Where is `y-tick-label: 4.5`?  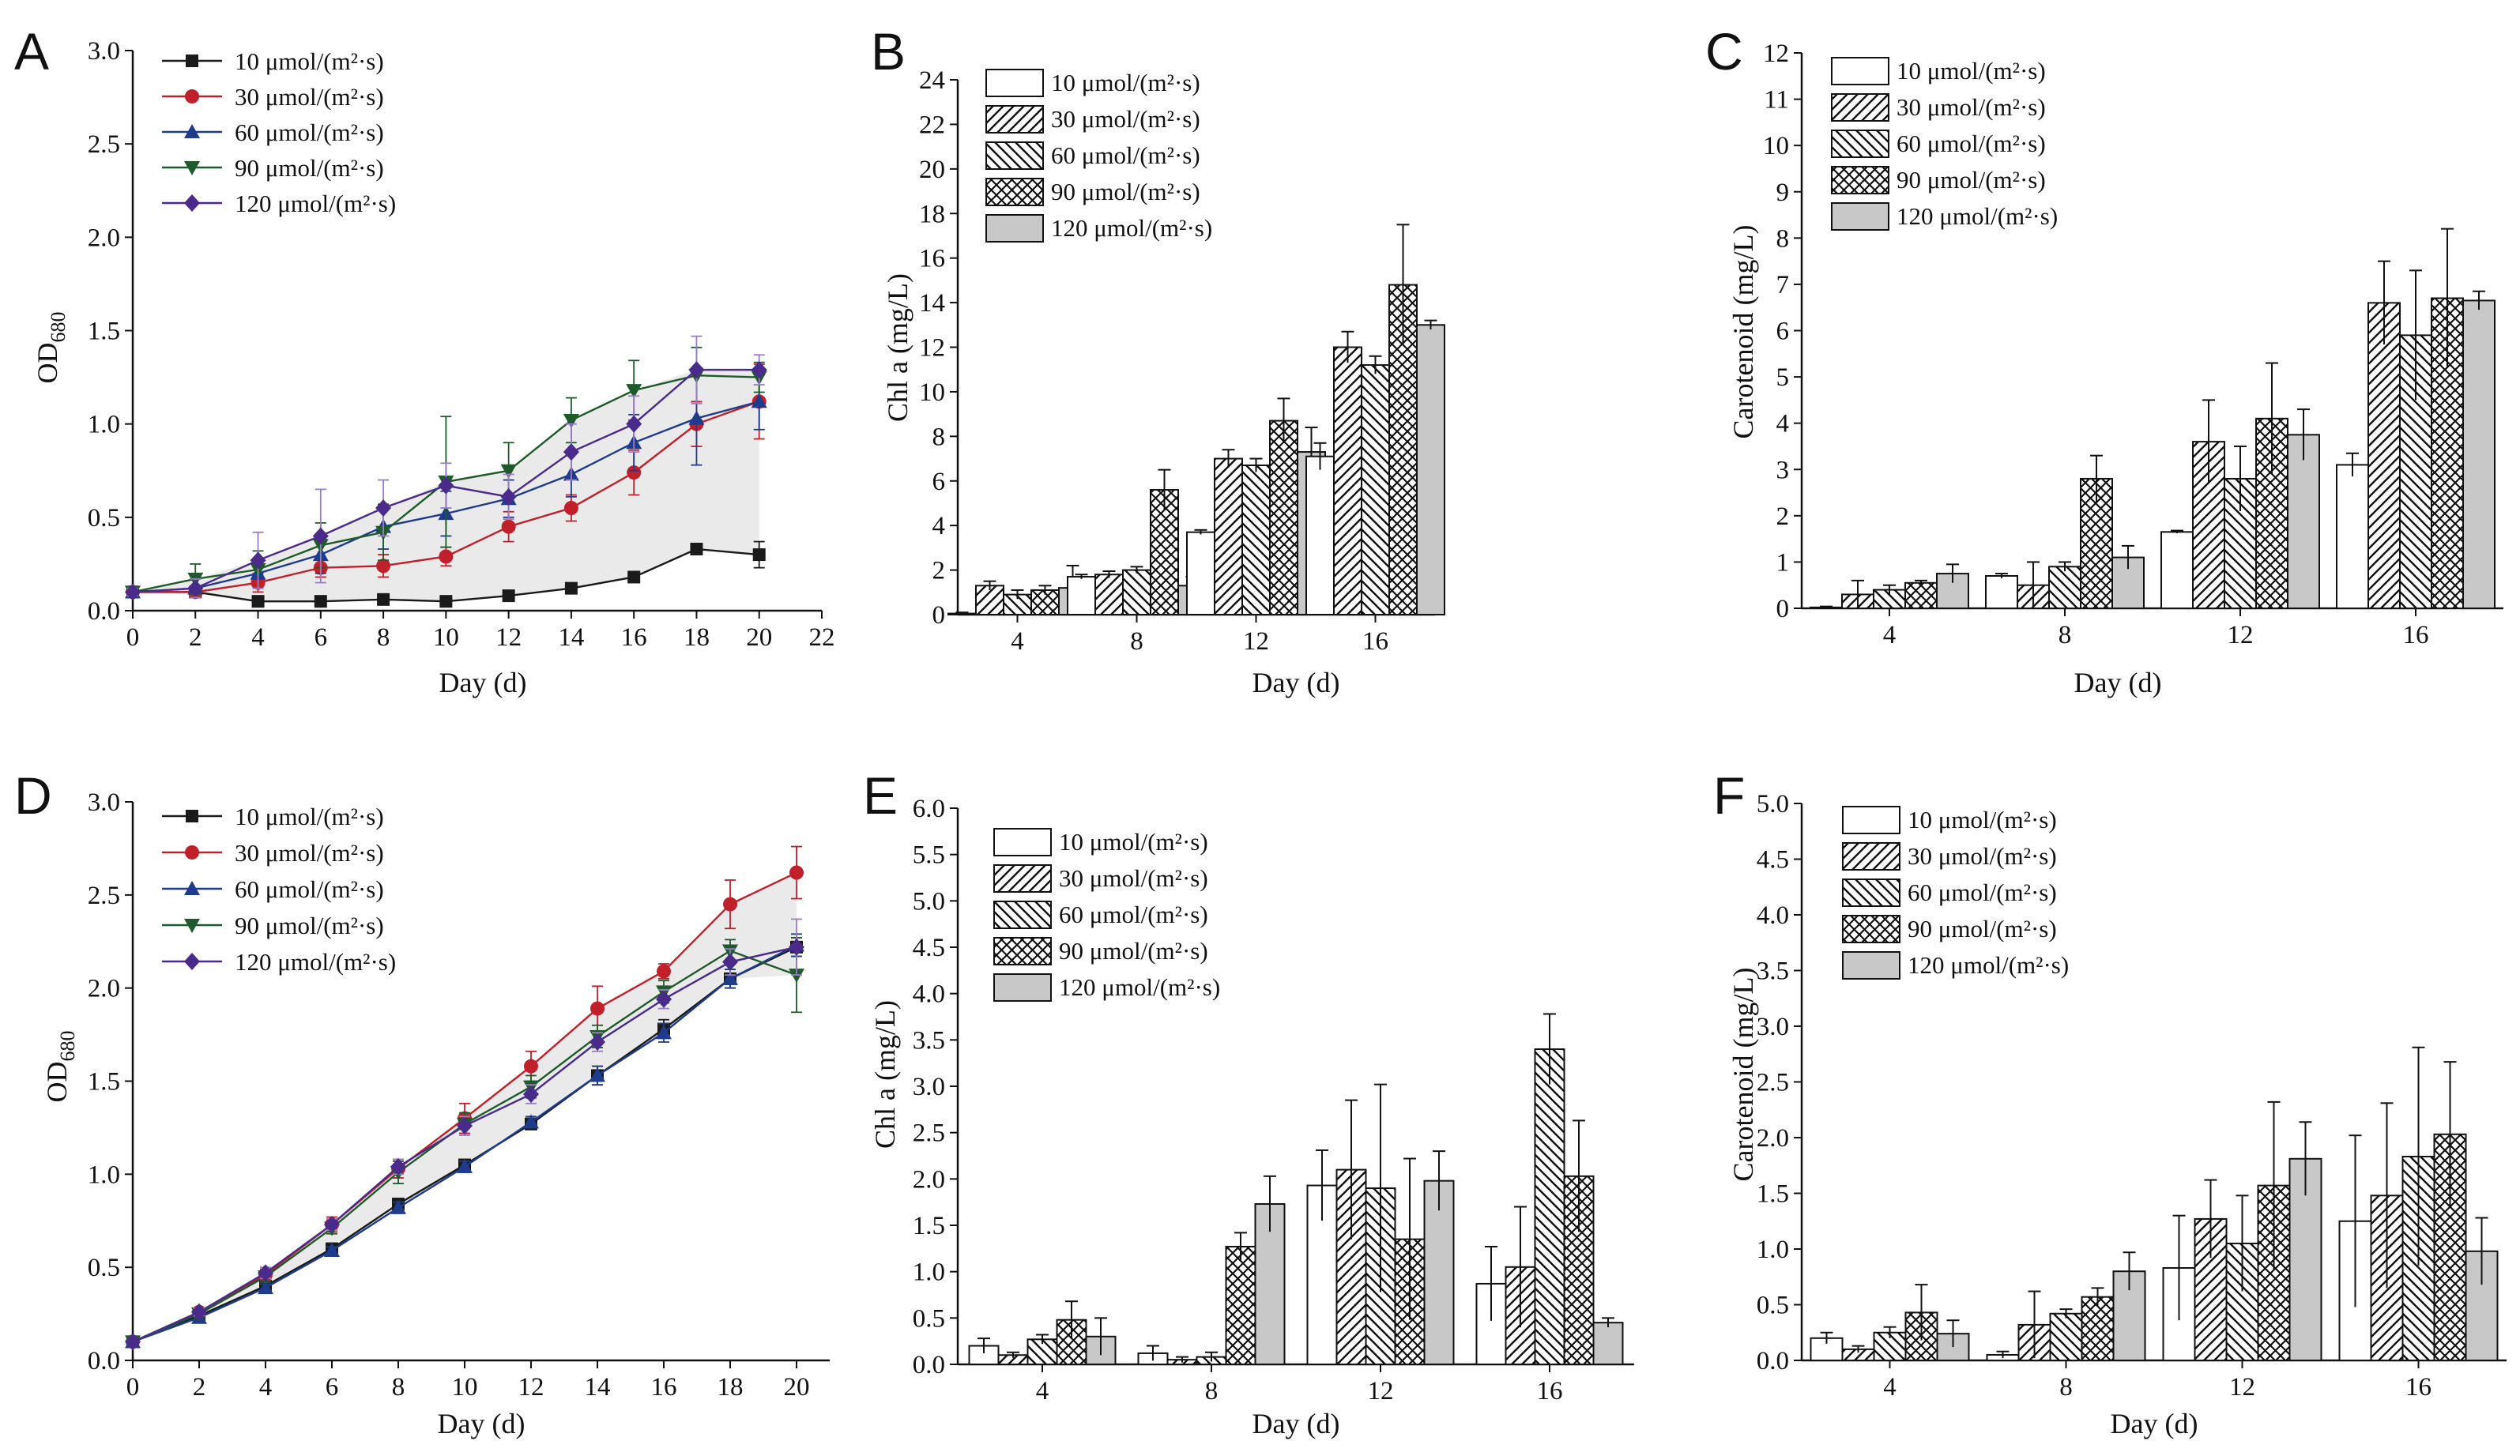 y-tick-label: 4.5 is located at coordinates (929, 948).